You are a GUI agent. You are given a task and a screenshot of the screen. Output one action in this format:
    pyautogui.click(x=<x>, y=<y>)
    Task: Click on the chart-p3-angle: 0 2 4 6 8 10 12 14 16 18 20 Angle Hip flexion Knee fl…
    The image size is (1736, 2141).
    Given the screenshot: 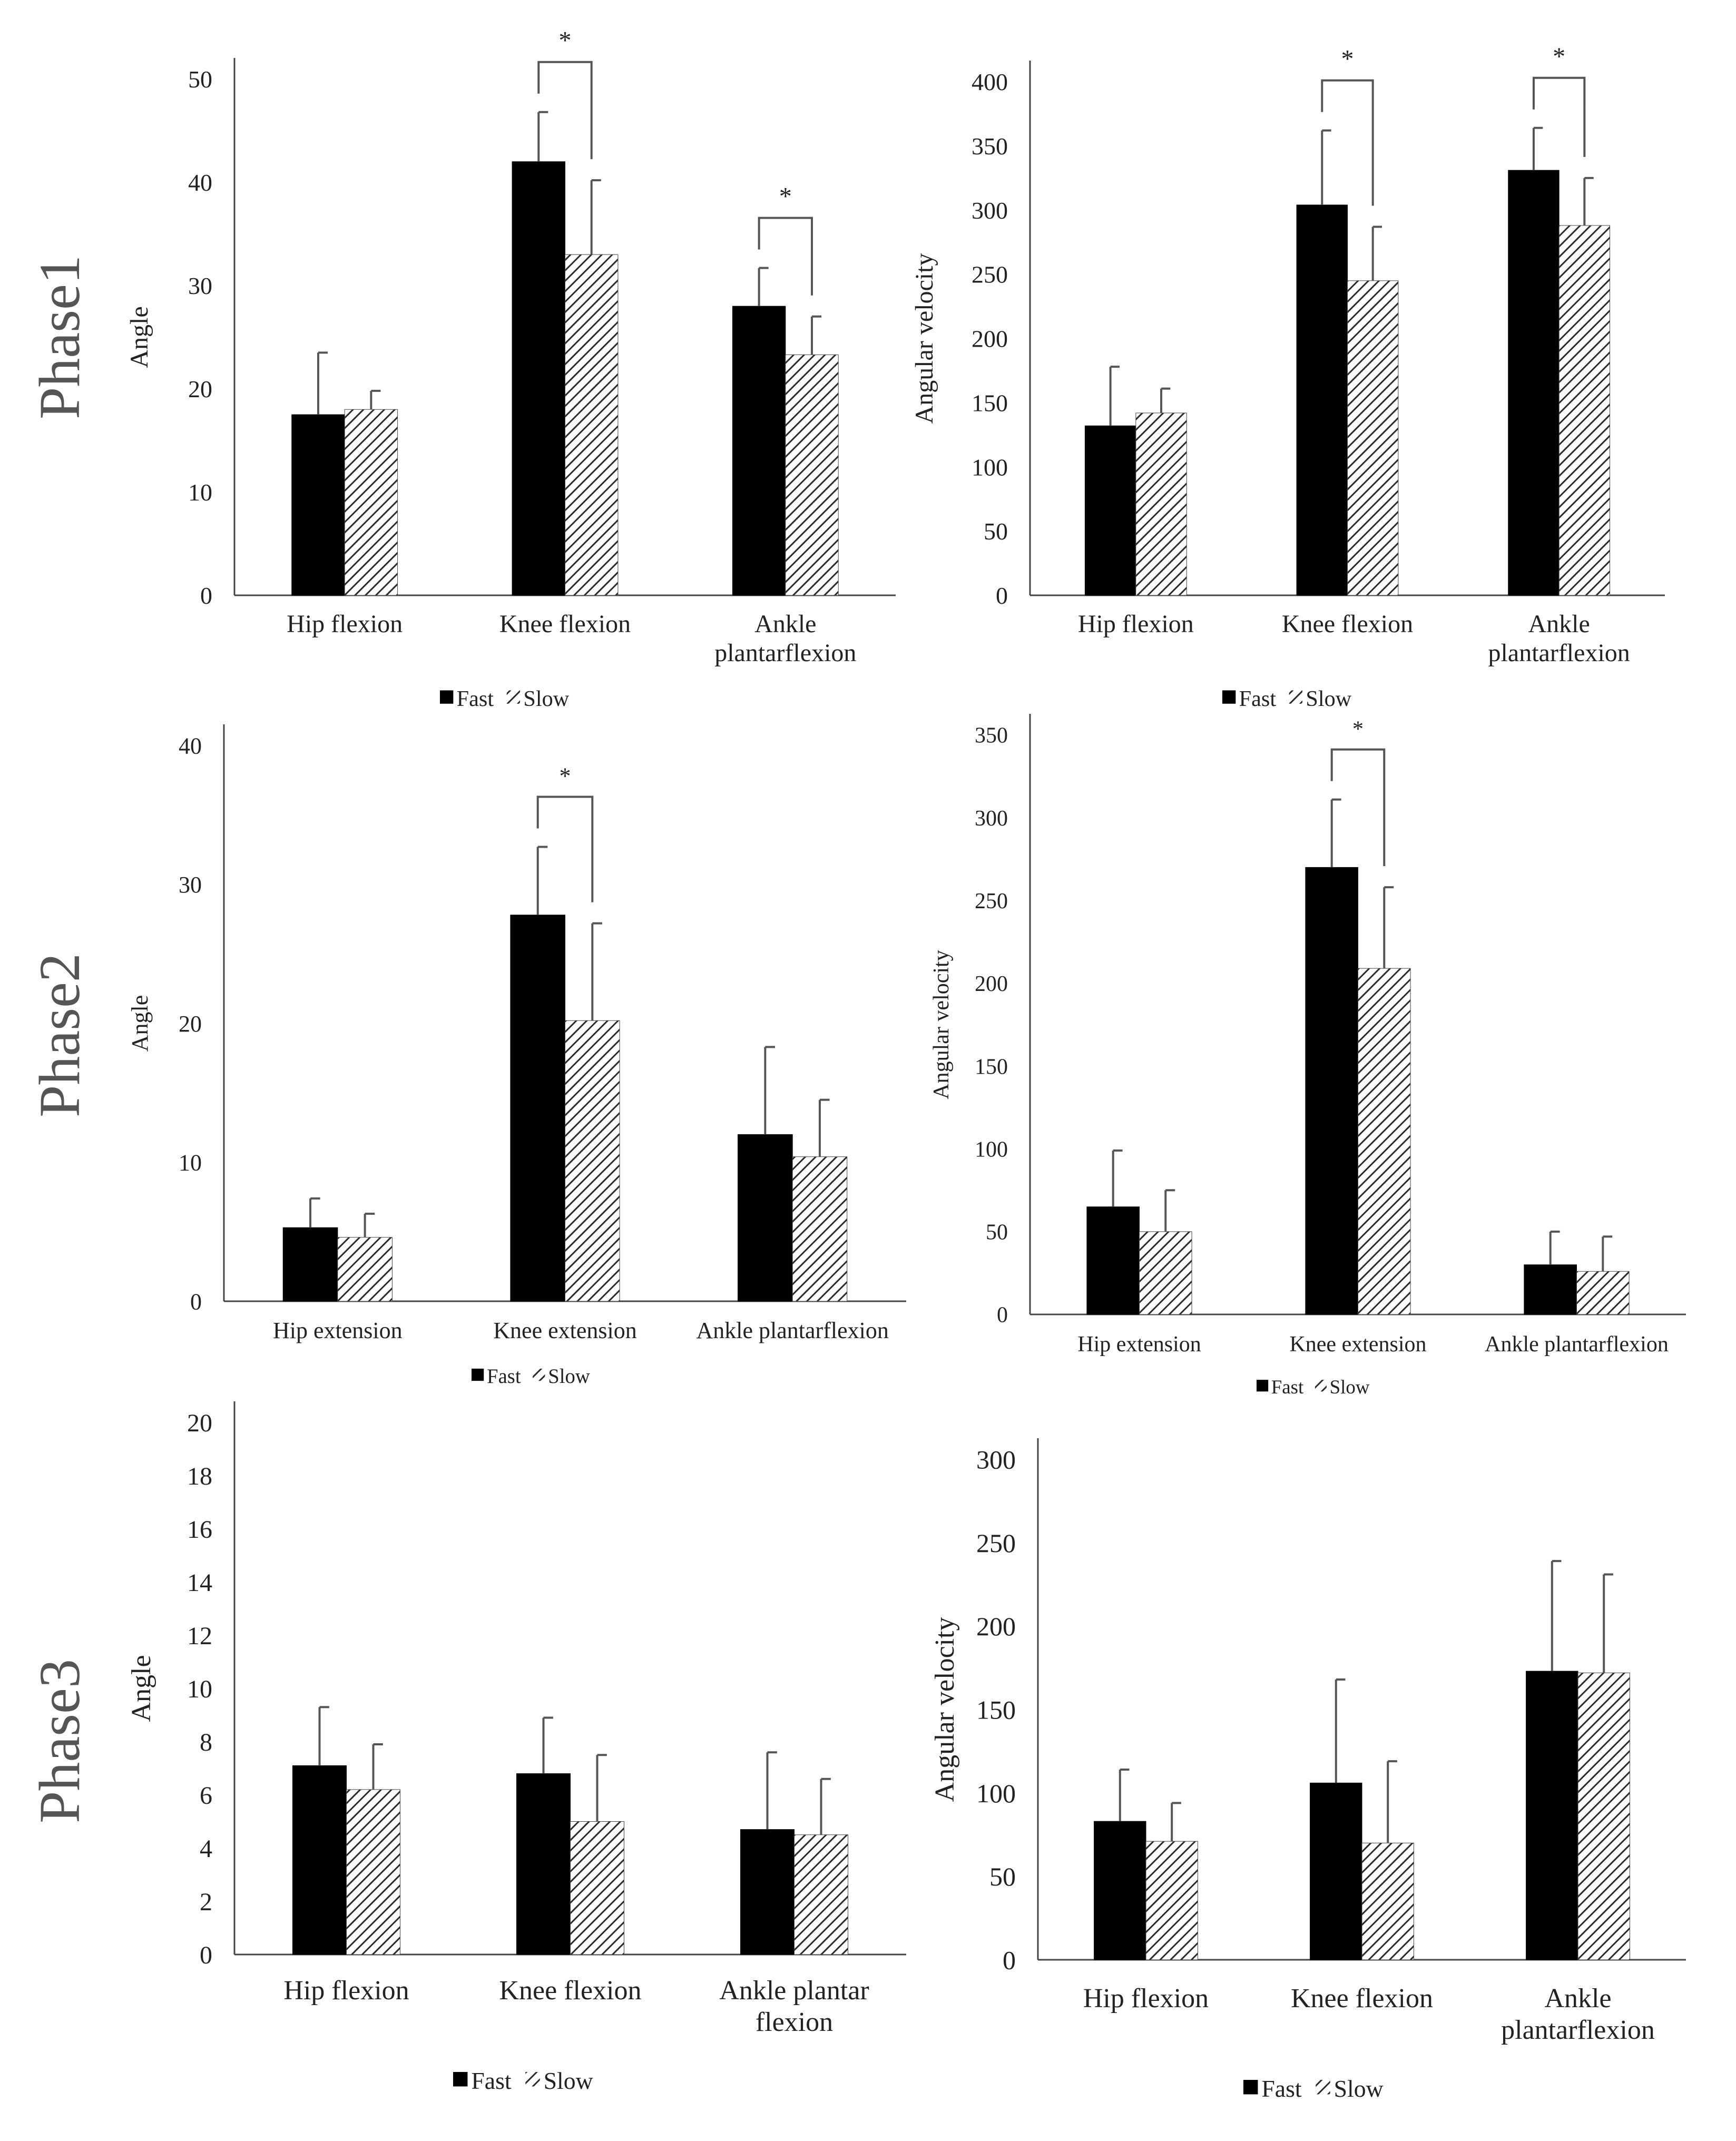 What is the action you would take?
    pyautogui.click(x=516, y=1747)
    